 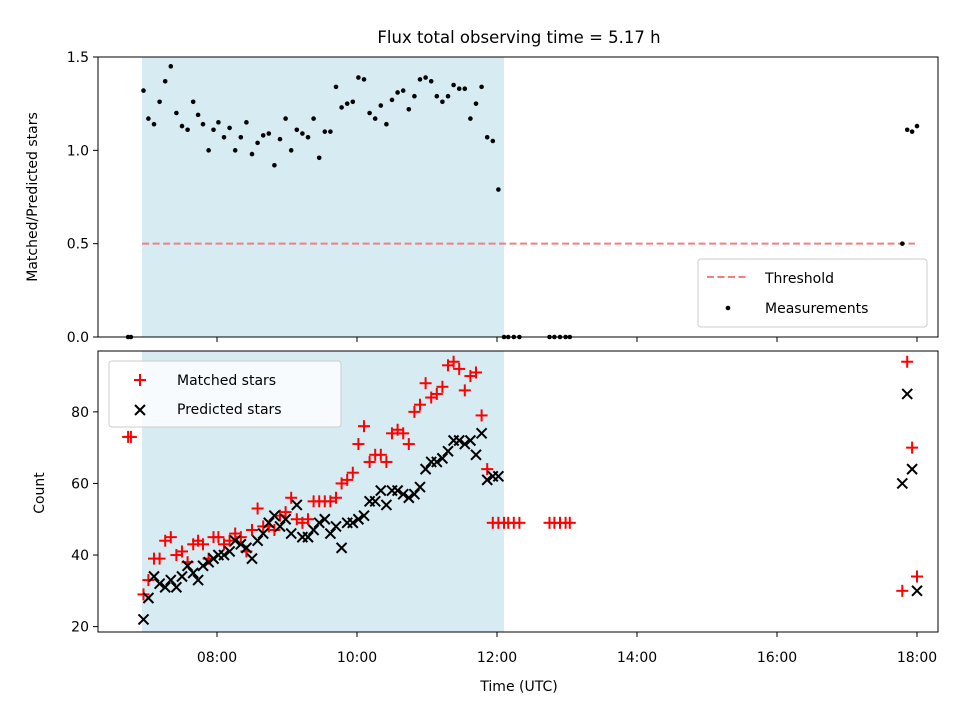 I want to click on legend-predicted-label: Predicted stars, so click(x=229, y=410).